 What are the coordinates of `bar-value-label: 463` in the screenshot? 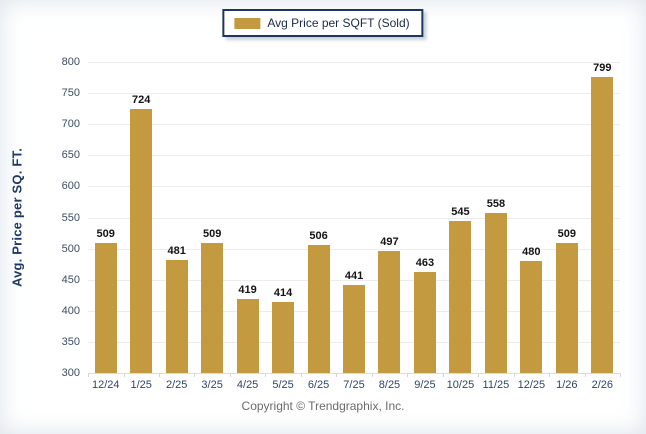 It's located at (425, 262).